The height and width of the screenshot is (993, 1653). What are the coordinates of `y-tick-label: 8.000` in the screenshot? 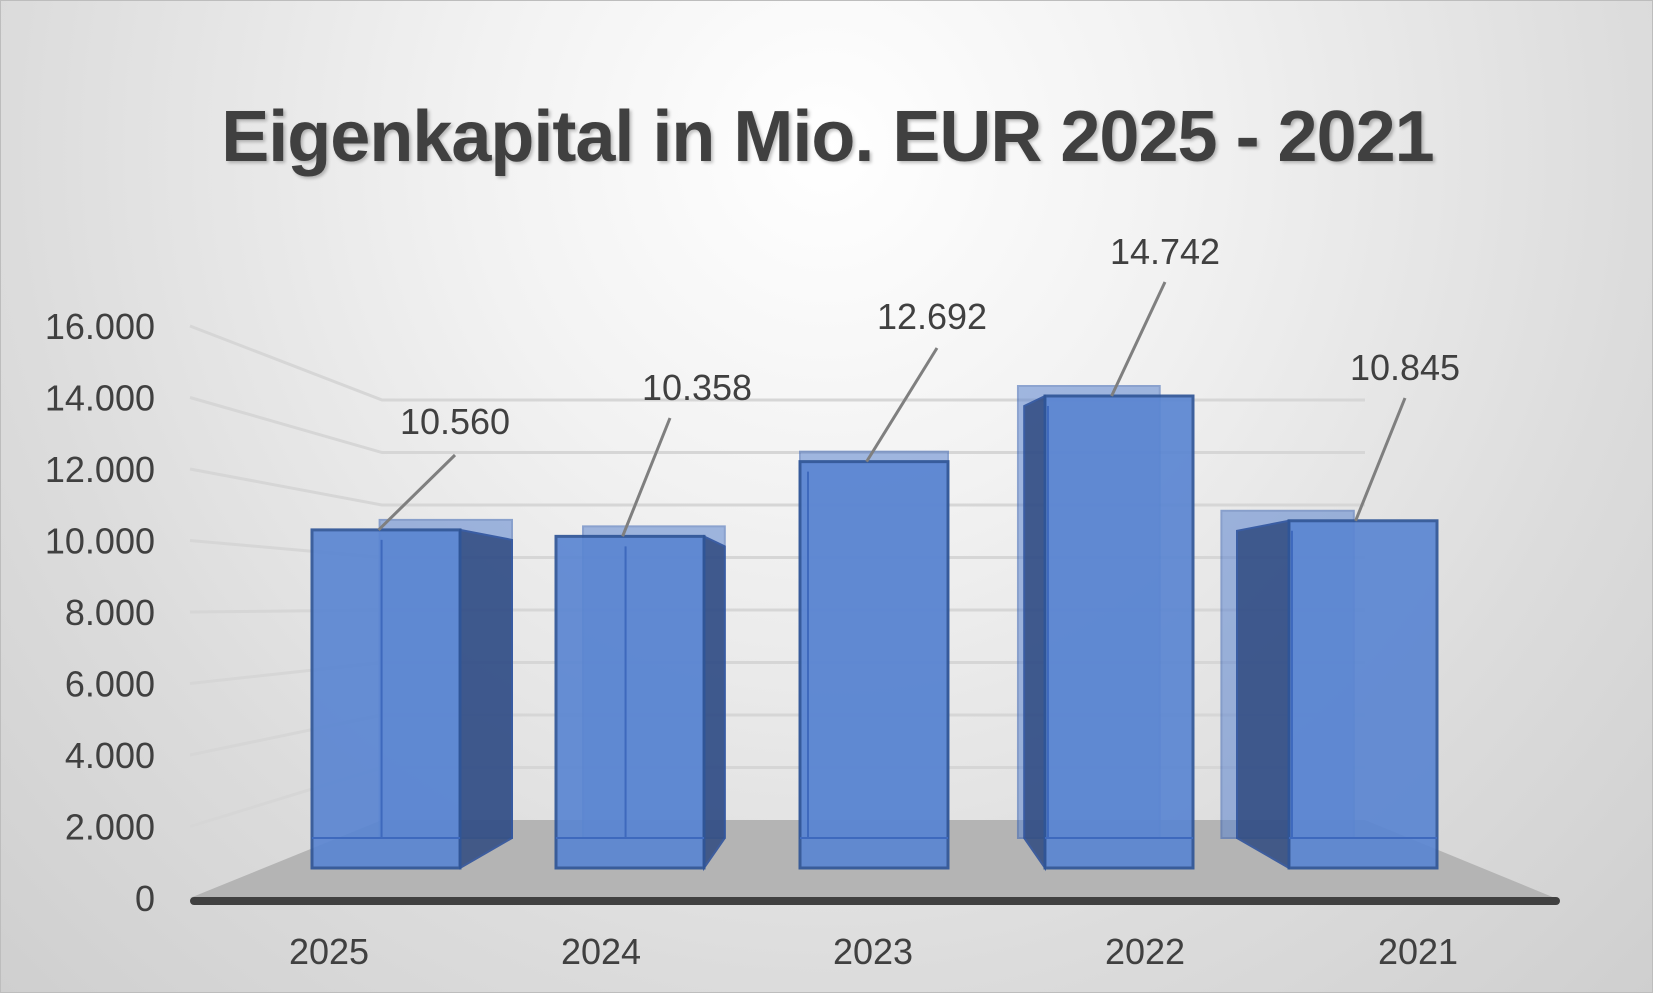 It's located at (110, 612).